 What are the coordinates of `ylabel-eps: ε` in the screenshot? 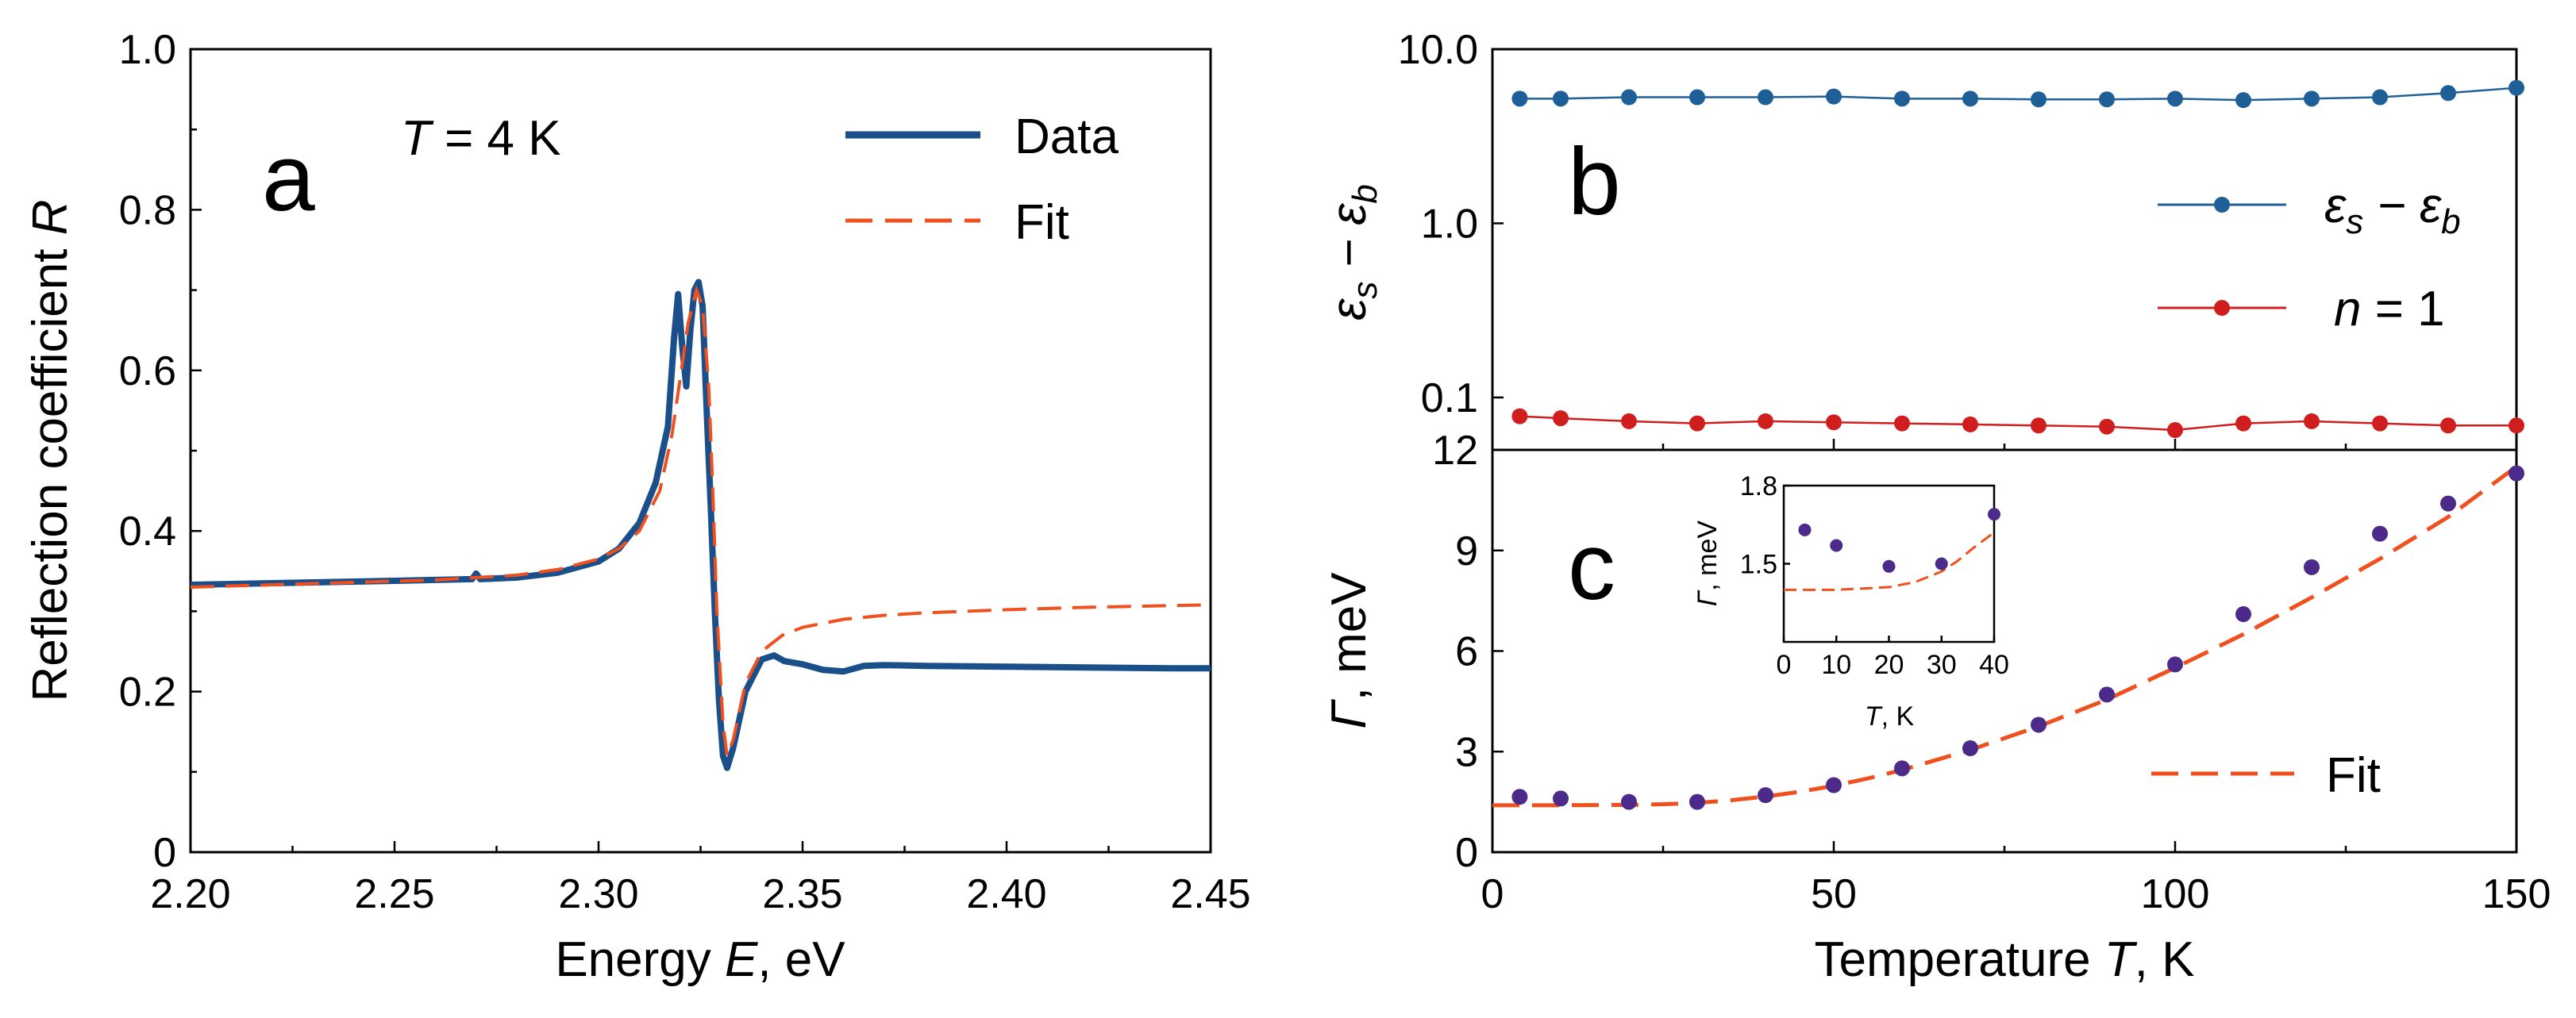 It's located at (1349, 309).